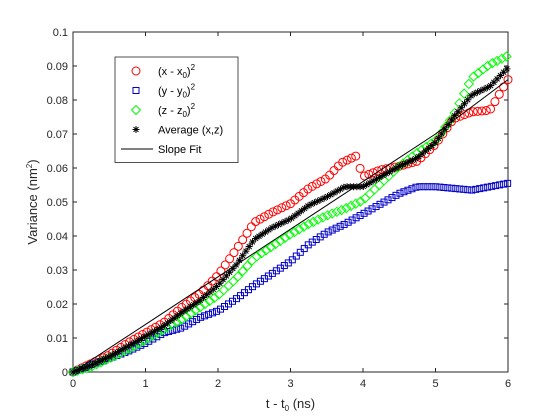  I want to click on legend-label: Average (x,z), so click(190, 131).